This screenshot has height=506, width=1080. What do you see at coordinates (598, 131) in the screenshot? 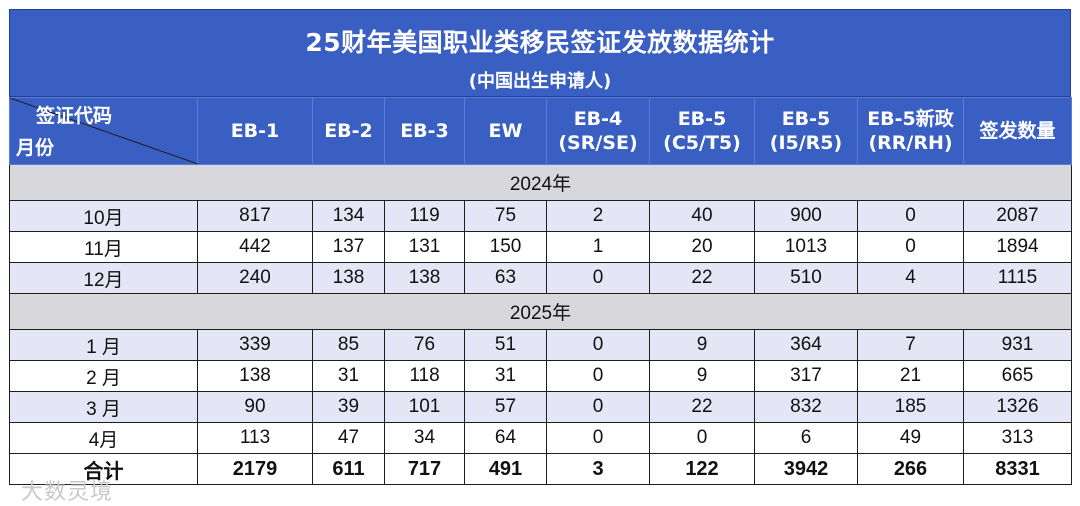
I see `column-header: EB-4 (SR/SE)` at bounding box center [598, 131].